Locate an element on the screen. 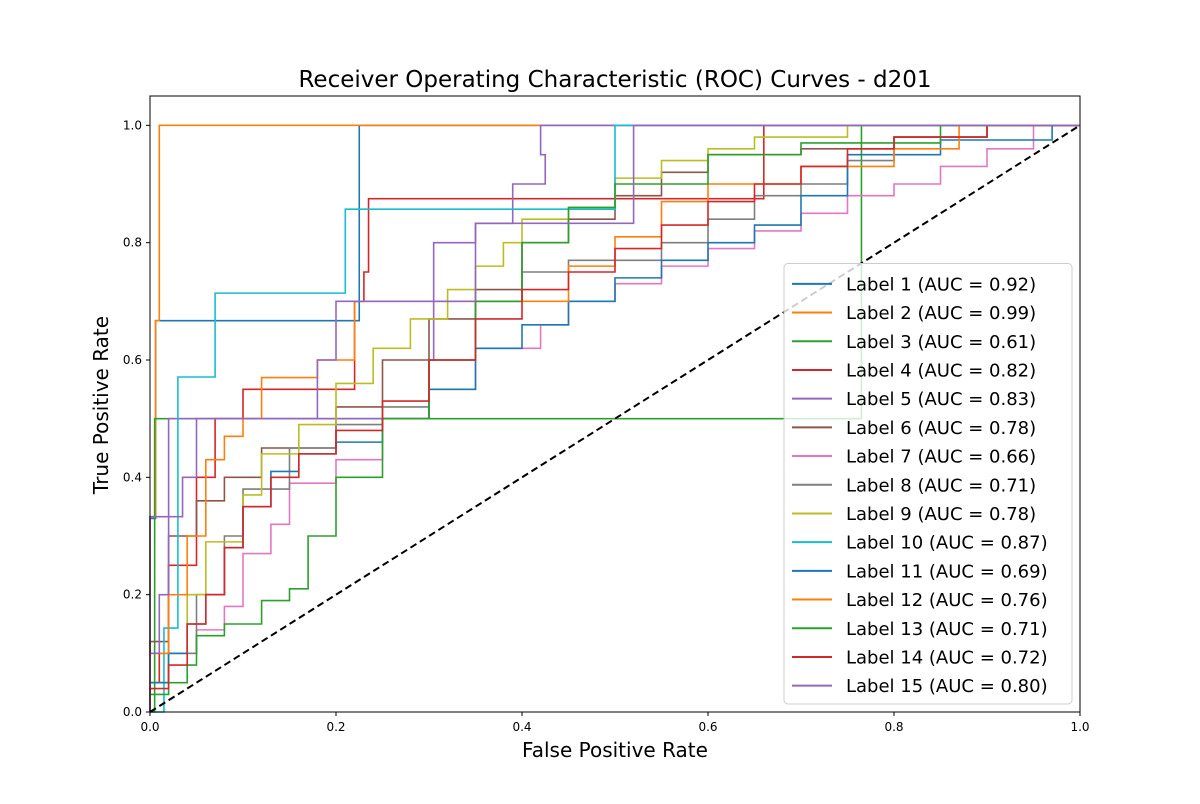 This screenshot has width=1200, height=804. legend-label: Label 6 (AUC = 0.78) is located at coordinates (941, 428).